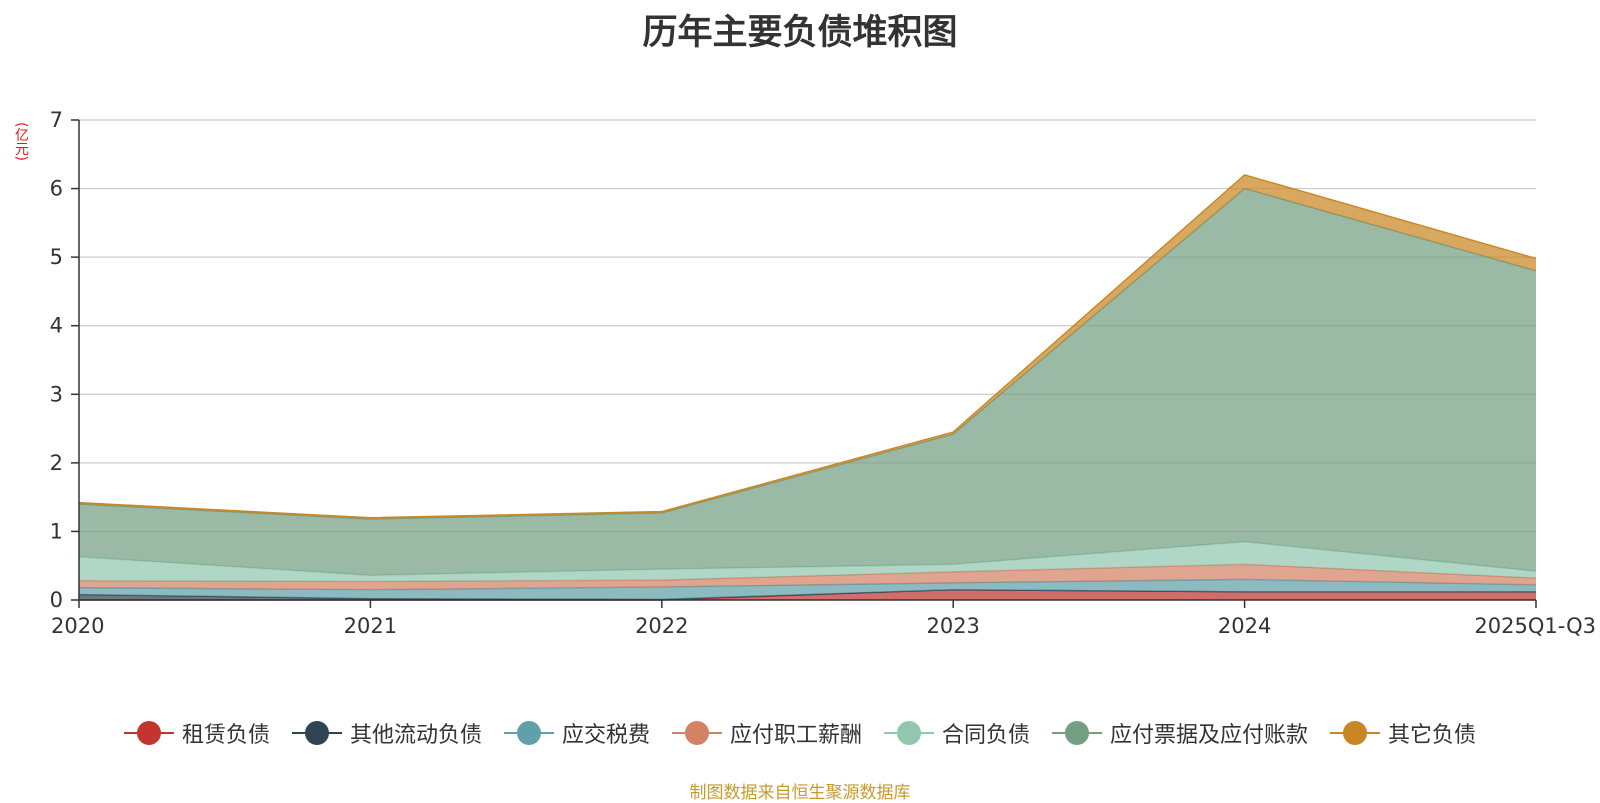 This screenshot has width=1600, height=803. What do you see at coordinates (1432, 735) in the screenshot?
I see `legend-label: 其它负债` at bounding box center [1432, 735].